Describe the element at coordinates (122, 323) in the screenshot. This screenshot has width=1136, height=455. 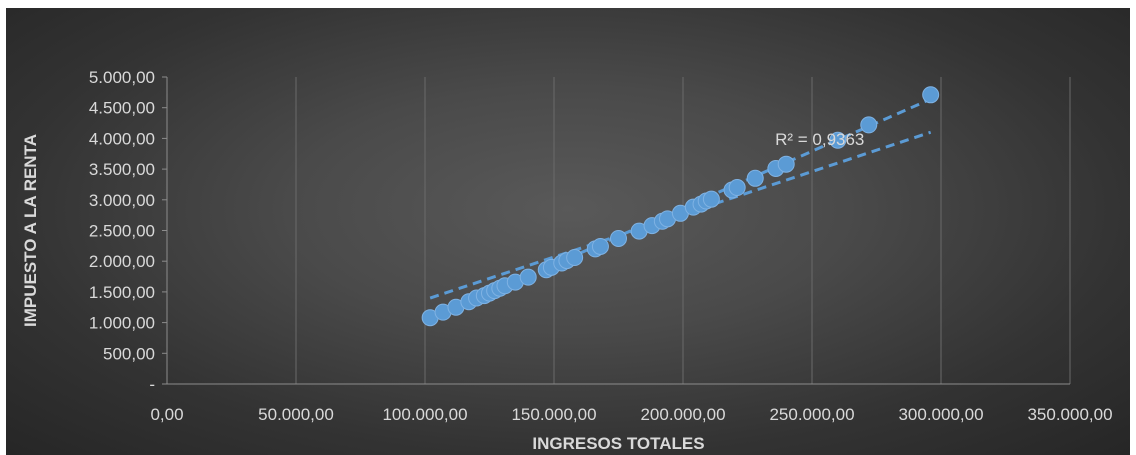
I see `y-tick-label: 1.000,00` at that location.